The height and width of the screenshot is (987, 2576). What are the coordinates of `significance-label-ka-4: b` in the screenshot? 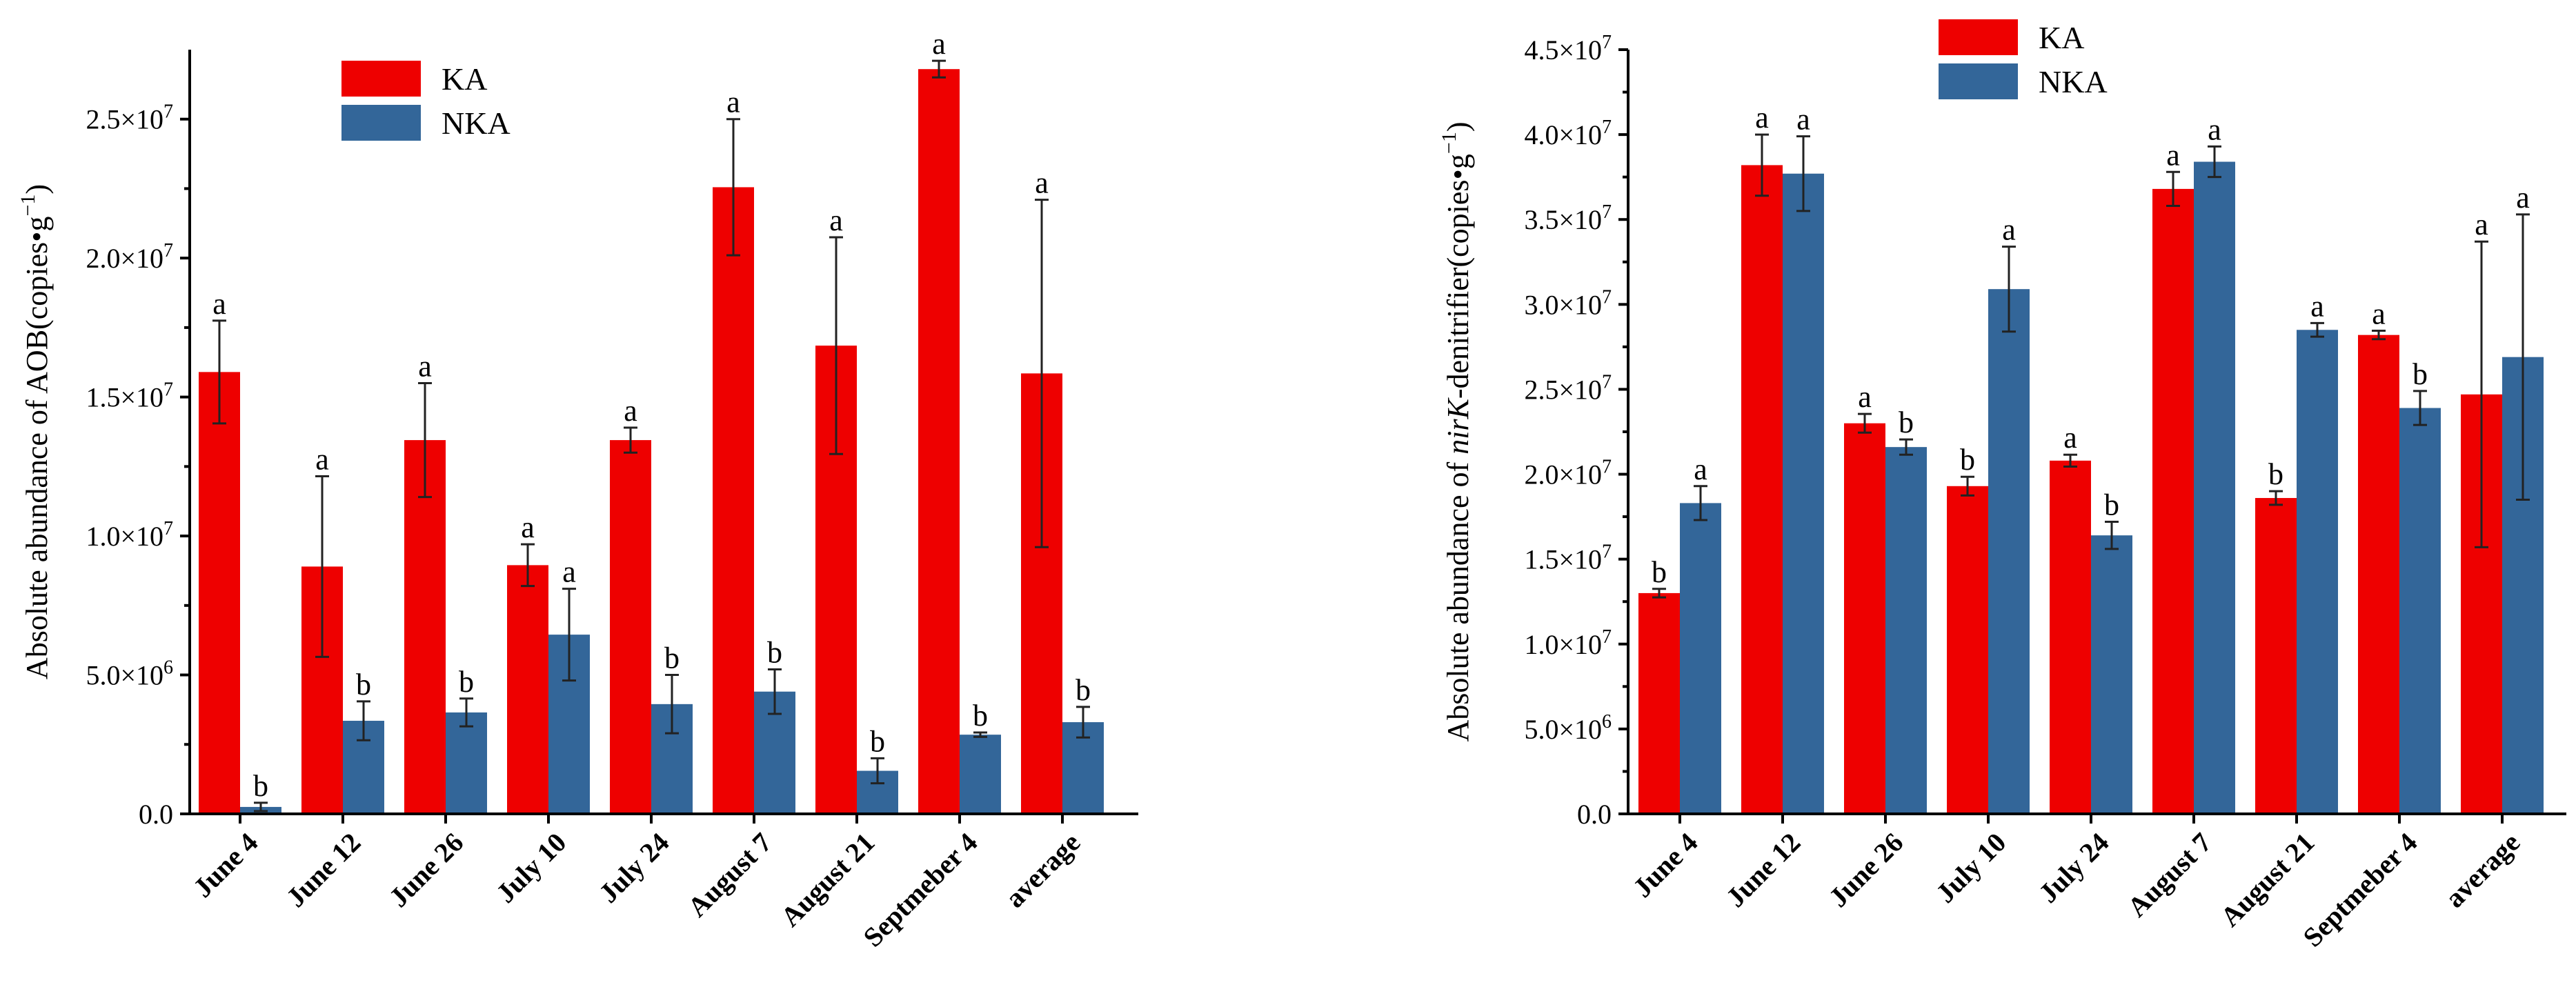 It's located at (1967, 460).